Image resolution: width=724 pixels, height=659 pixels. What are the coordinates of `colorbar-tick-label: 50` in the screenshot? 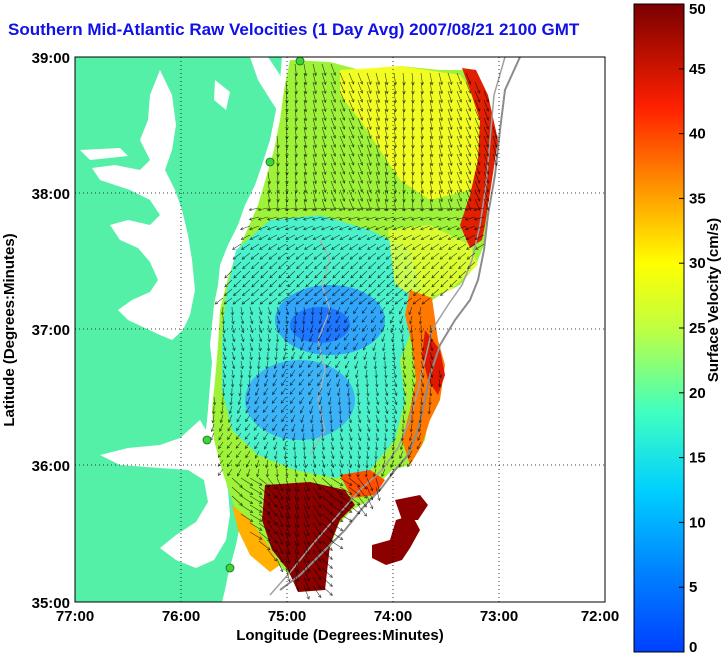 It's located at (697, 9).